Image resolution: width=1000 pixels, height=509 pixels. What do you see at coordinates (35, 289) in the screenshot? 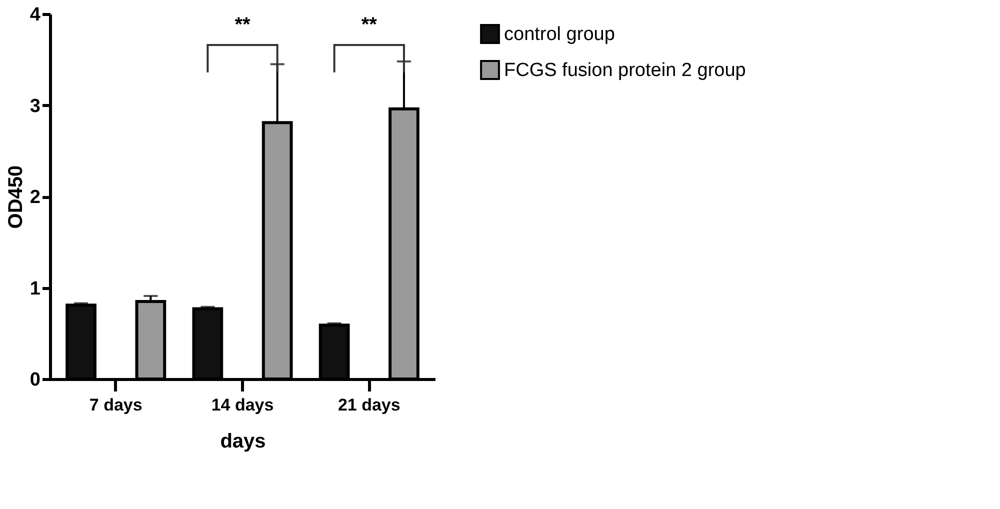
I see `y-tick-label: 1` at bounding box center [35, 289].